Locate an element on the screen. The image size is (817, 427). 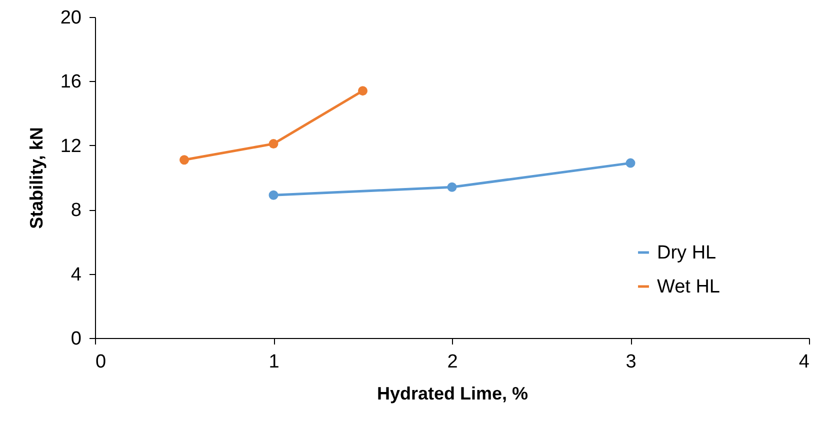
y-tick-label: 20 is located at coordinates (71, 18).